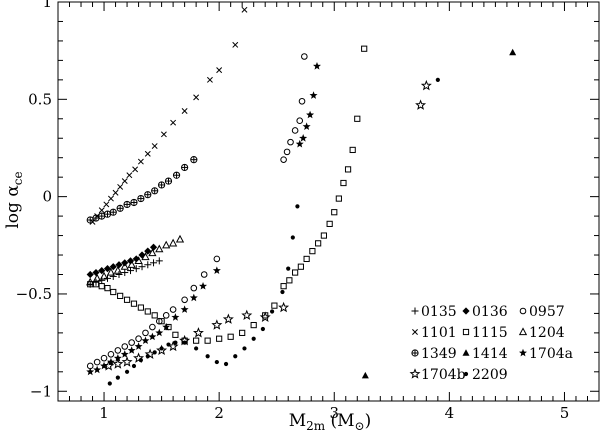 The image size is (602, 436). I want to click on legend-label: 1414, so click(490, 354).